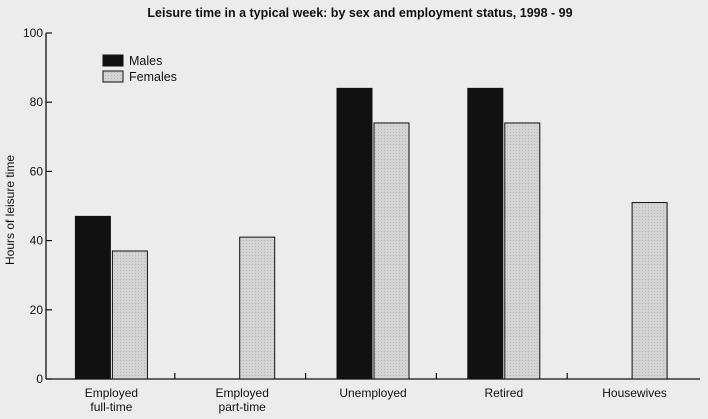 This screenshot has height=419, width=708. I want to click on legend-label-females: Females, so click(153, 77).